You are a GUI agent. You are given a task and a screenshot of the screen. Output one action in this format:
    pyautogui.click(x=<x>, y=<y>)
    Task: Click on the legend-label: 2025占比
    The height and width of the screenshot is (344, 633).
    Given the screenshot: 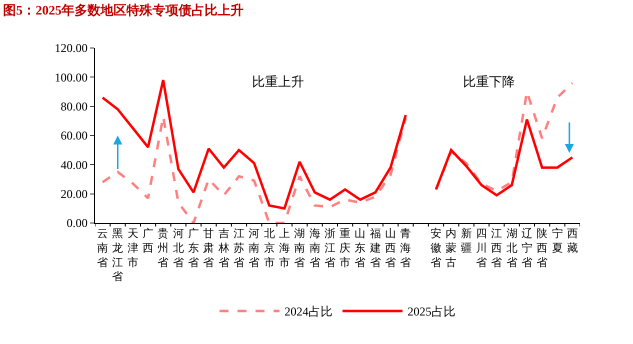 What is the action you would take?
    pyautogui.click(x=432, y=311)
    